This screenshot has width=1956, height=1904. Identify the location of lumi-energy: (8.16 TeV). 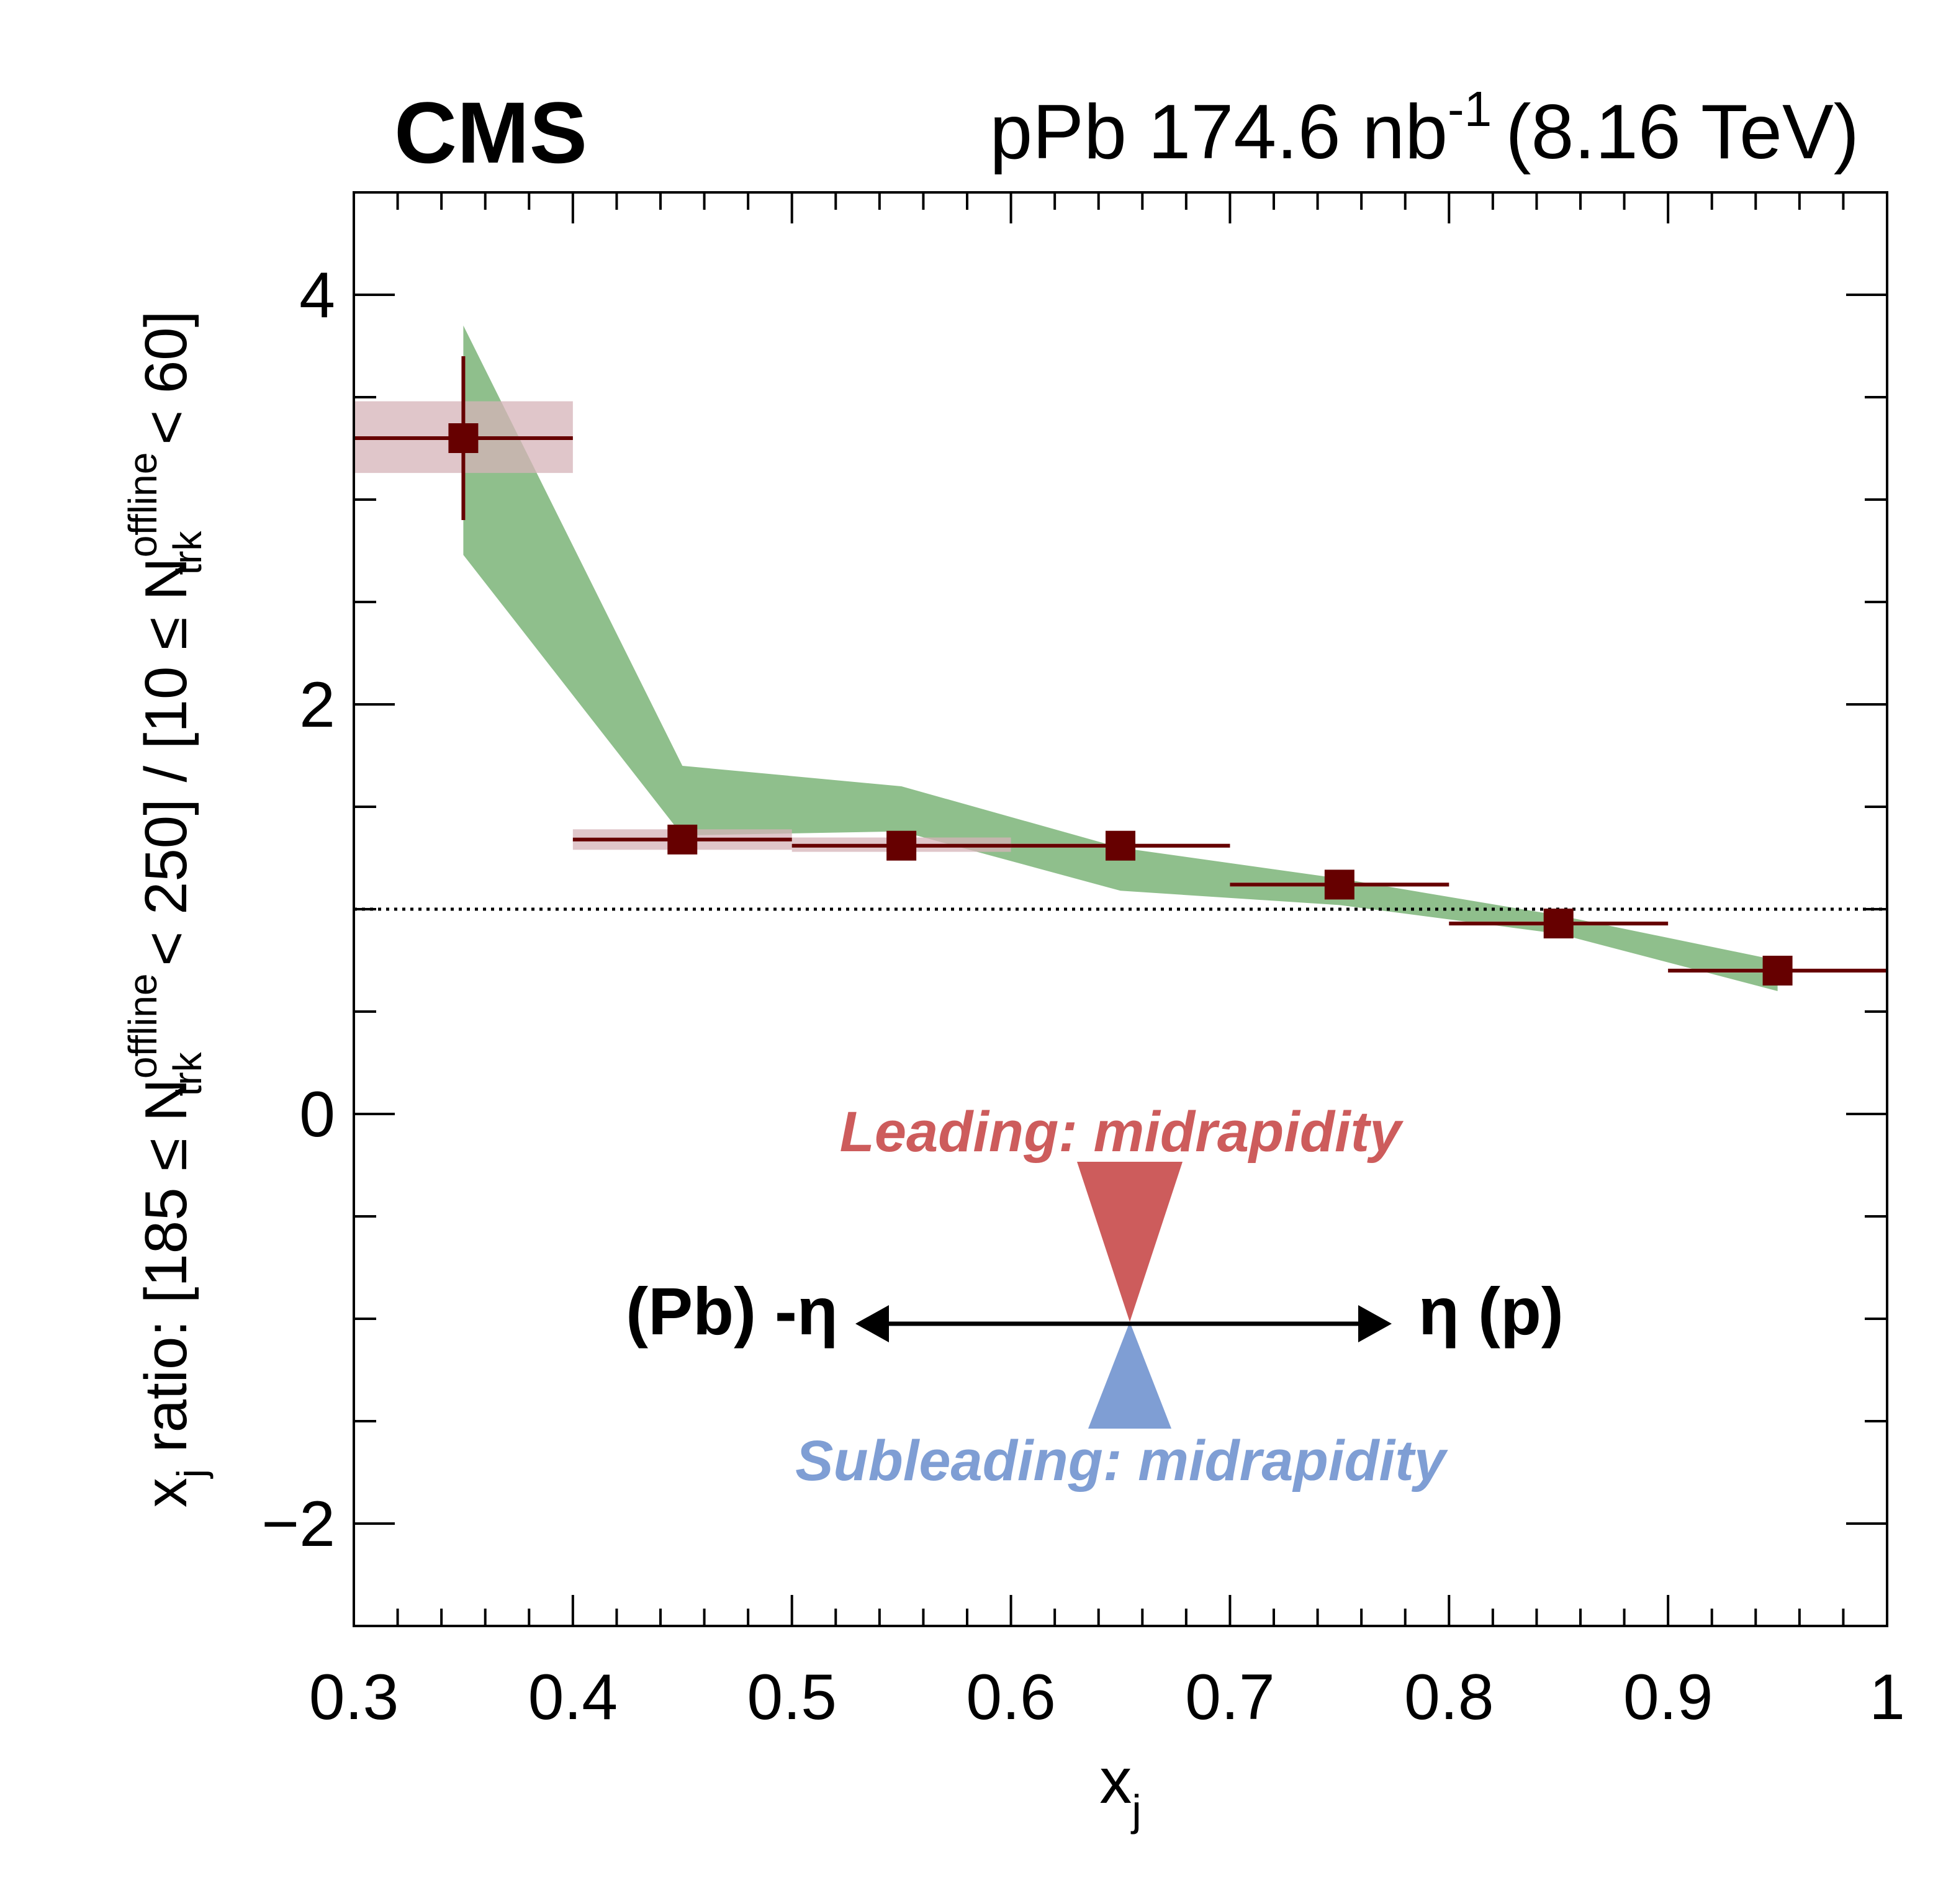
(1682, 132).